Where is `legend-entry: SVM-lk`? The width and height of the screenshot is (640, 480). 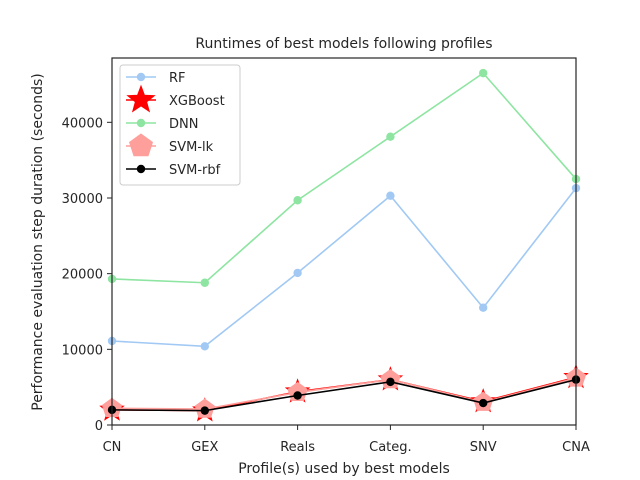 legend-entry: SVM-lk is located at coordinates (170, 145).